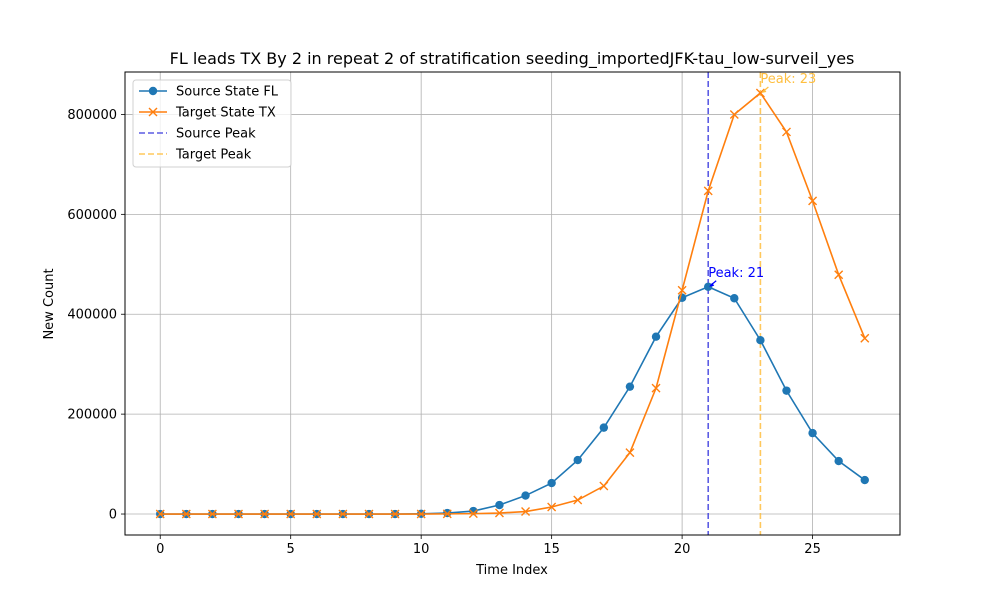 This screenshot has width=1000, height=600. I want to click on x-tick-label: 0, so click(160, 549).